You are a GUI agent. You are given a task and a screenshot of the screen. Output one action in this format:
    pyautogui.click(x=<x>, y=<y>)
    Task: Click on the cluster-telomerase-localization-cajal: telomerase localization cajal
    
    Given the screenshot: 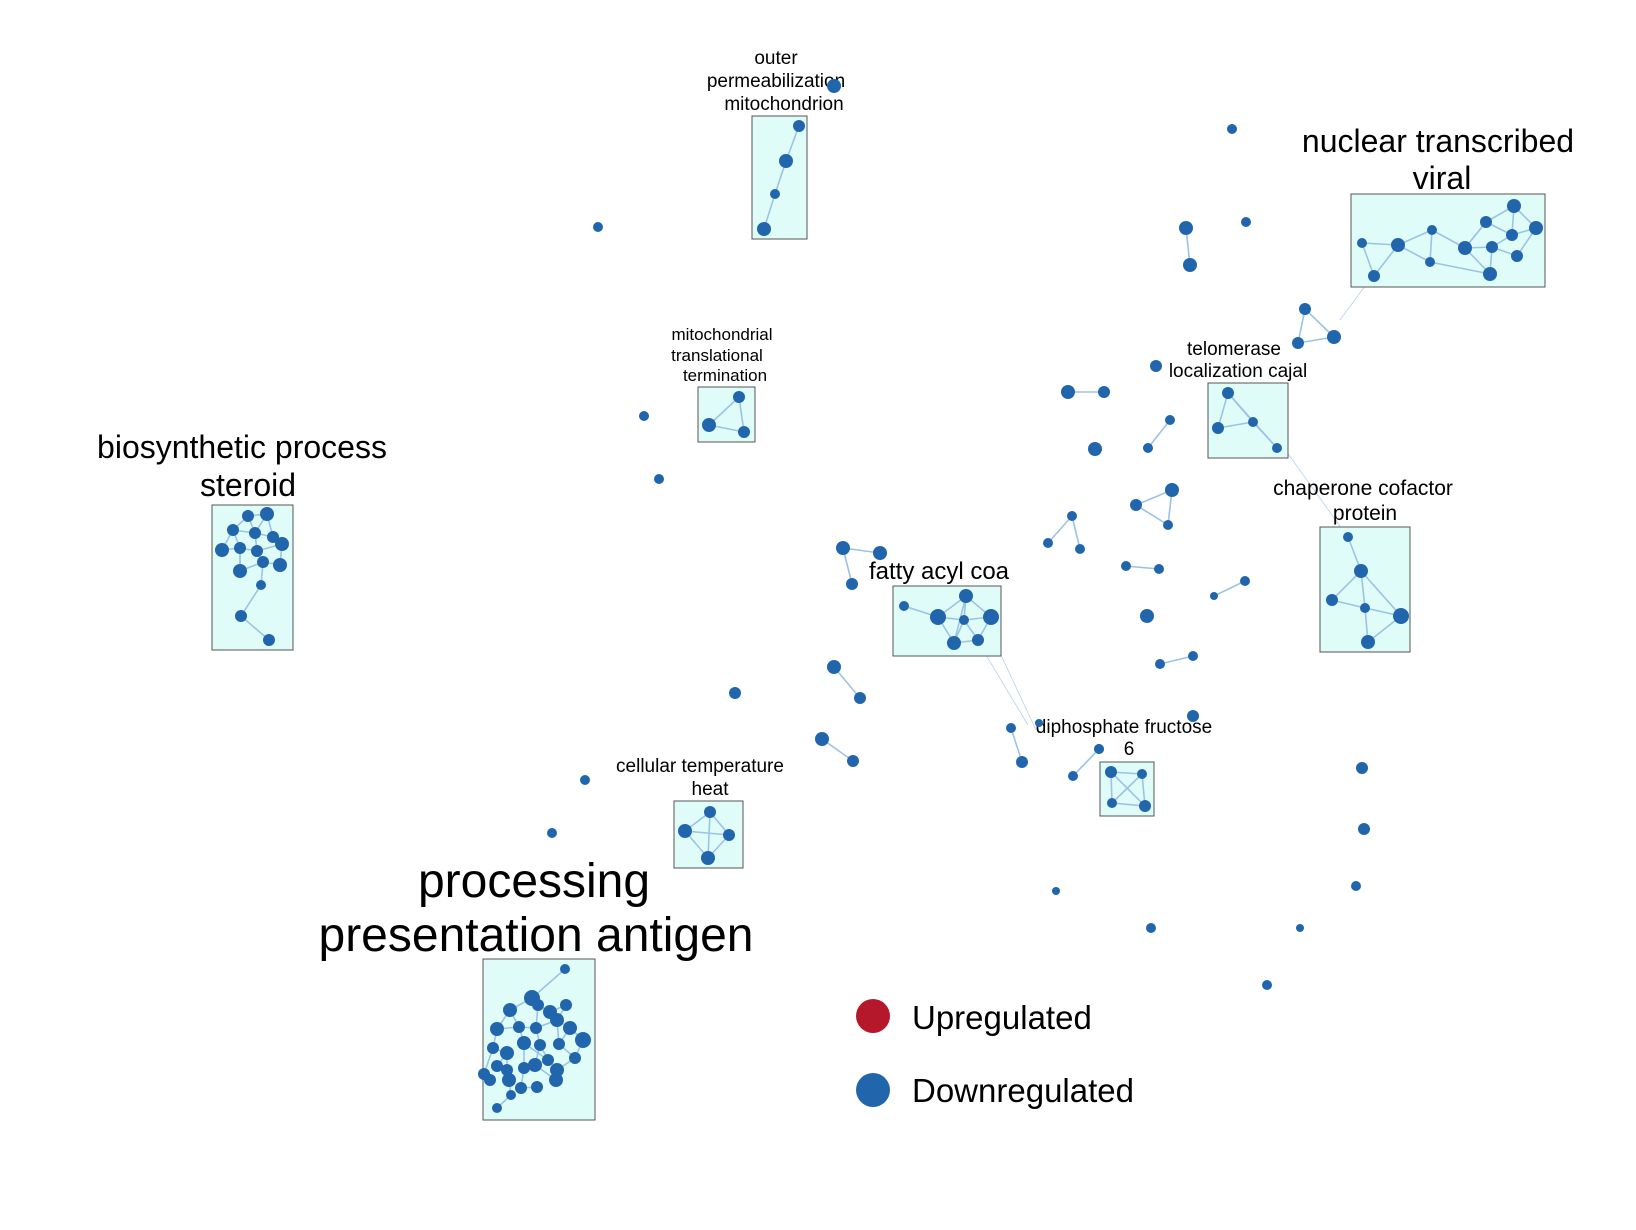 What is the action you would take?
    pyautogui.click(x=1238, y=399)
    